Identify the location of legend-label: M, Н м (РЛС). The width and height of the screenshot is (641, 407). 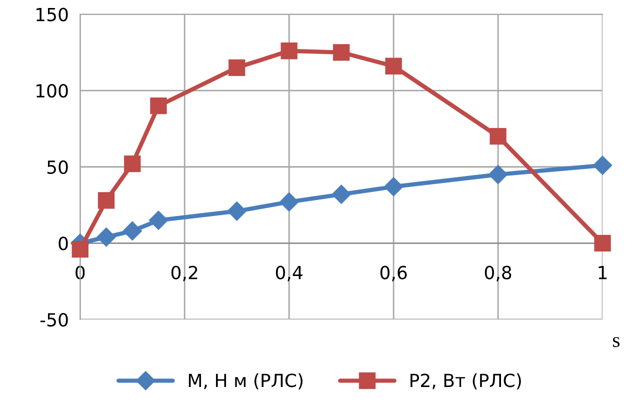
(245, 381).